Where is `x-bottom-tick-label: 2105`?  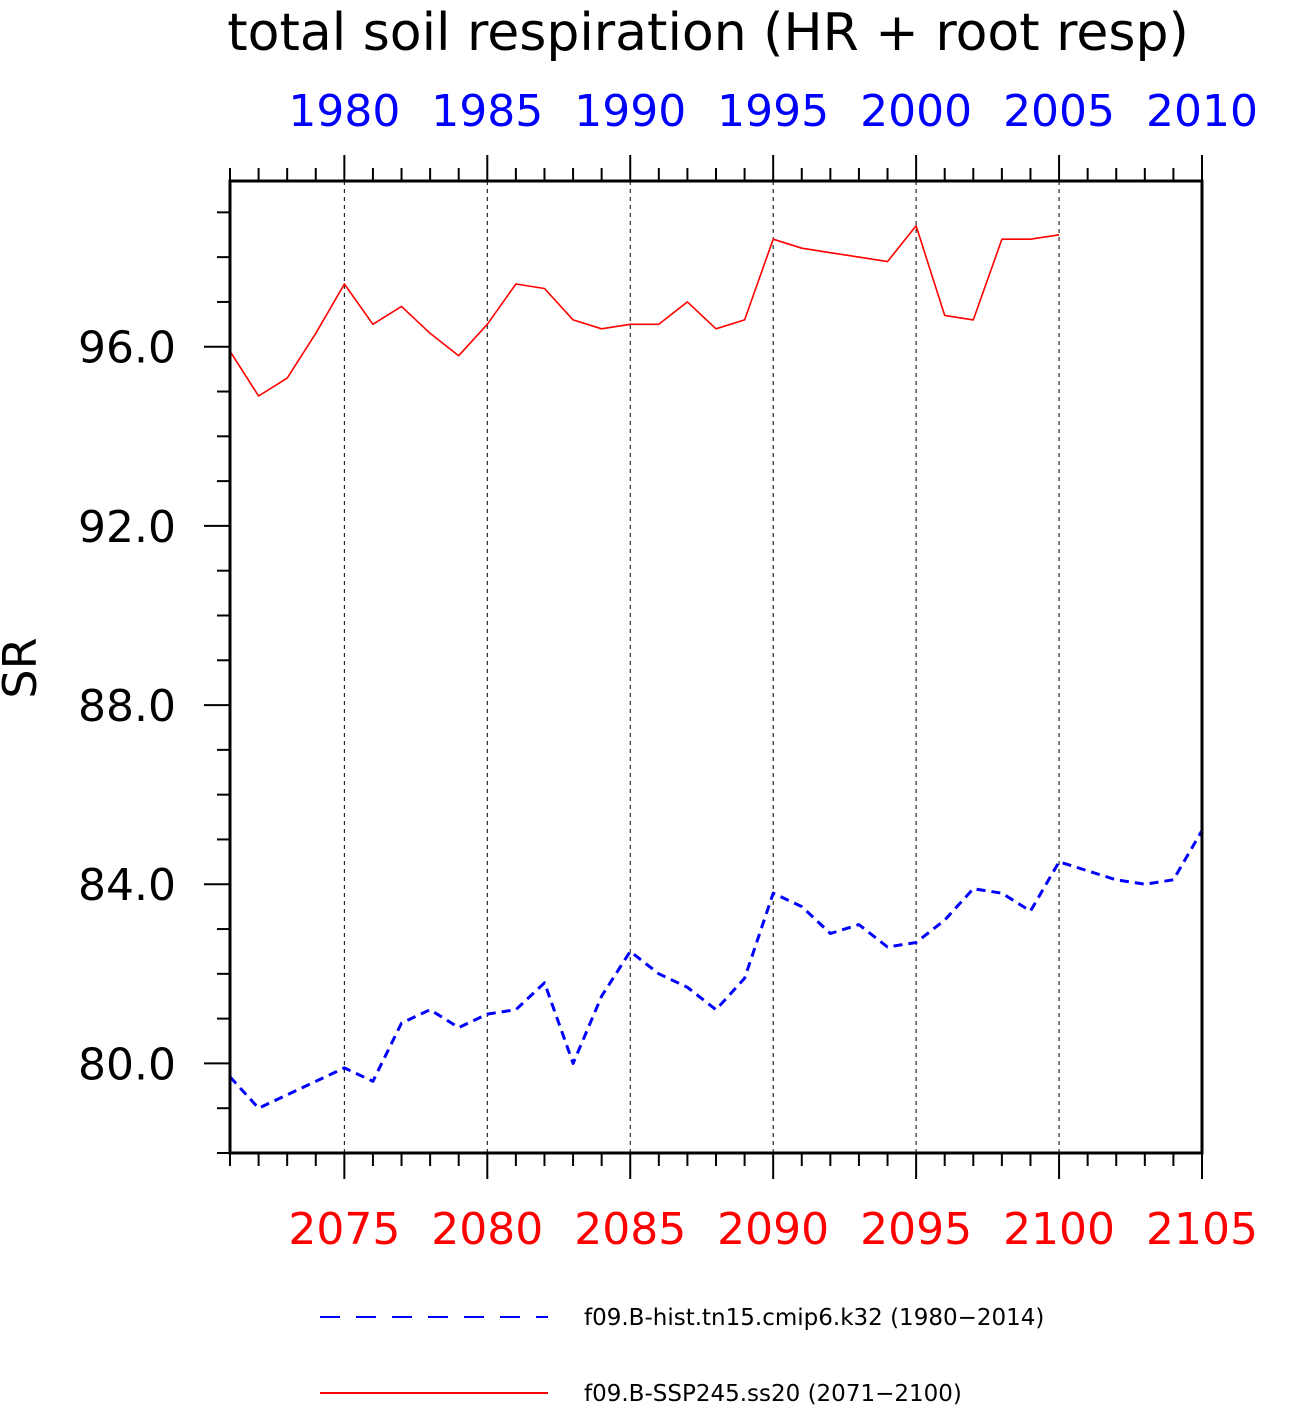 x-bottom-tick-label: 2105 is located at coordinates (1202, 1229).